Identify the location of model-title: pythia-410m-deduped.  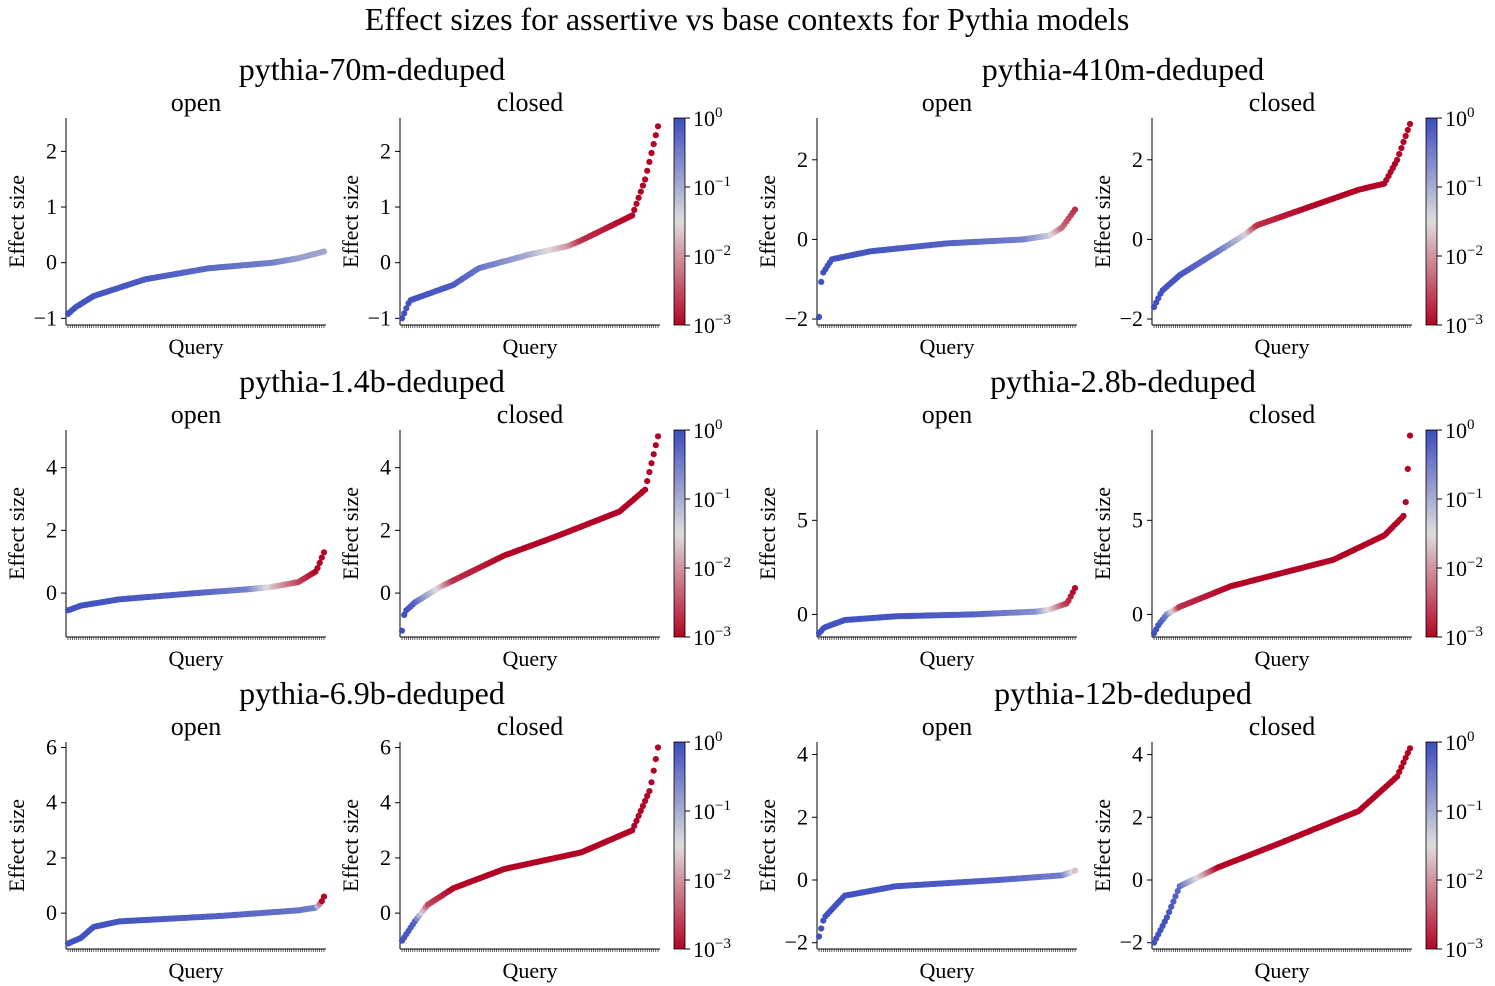
(1123, 69).